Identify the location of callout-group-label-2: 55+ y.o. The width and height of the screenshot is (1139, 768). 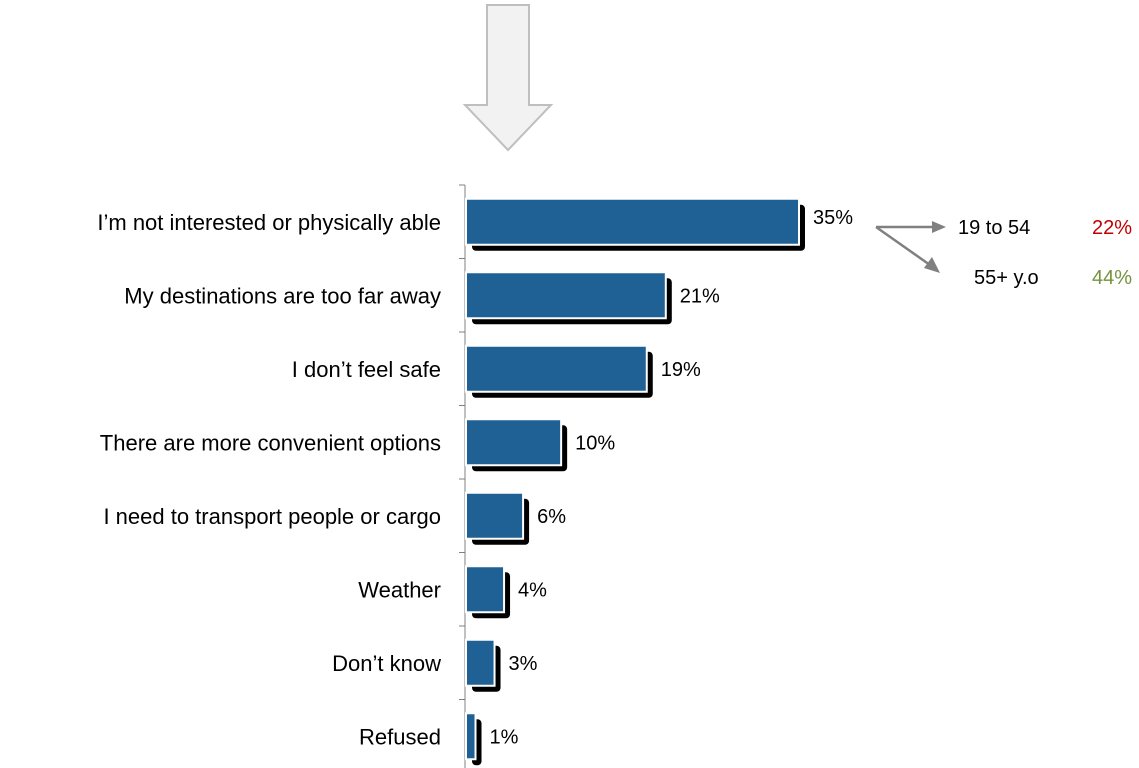
(1006, 278).